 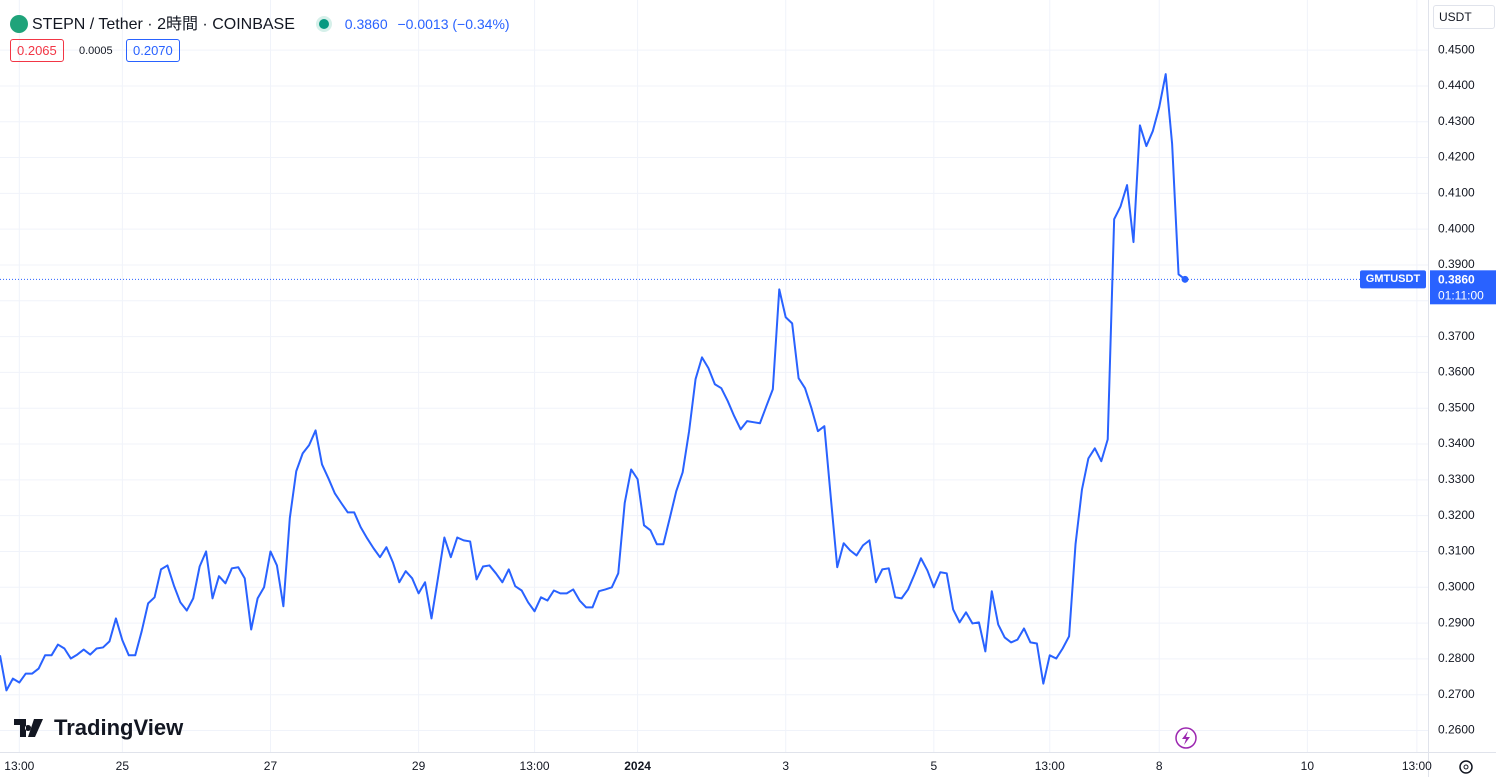 What do you see at coordinates (1185, 279) in the screenshot?
I see `last-point` at bounding box center [1185, 279].